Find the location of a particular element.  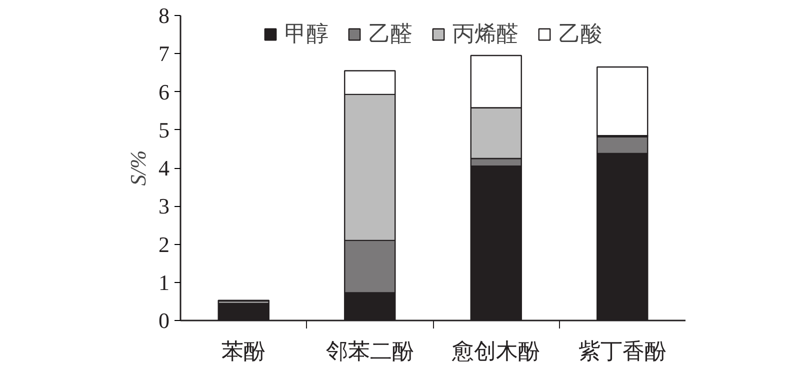

y-tick-label: 2 is located at coordinates (164, 244).